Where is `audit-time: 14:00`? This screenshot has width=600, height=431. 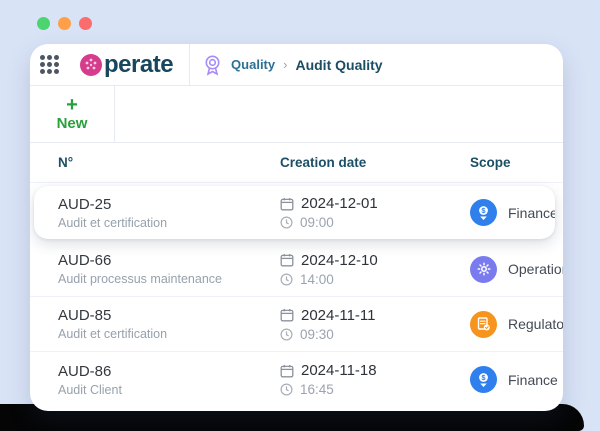 audit-time: 14:00 is located at coordinates (317, 279).